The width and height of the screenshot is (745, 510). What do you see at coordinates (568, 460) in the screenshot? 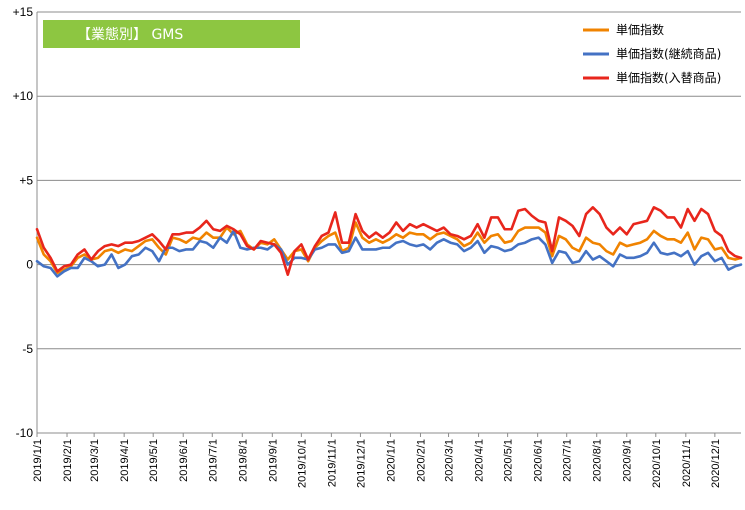
I see `x-tick-label: 2020/7/1` at bounding box center [568, 460].